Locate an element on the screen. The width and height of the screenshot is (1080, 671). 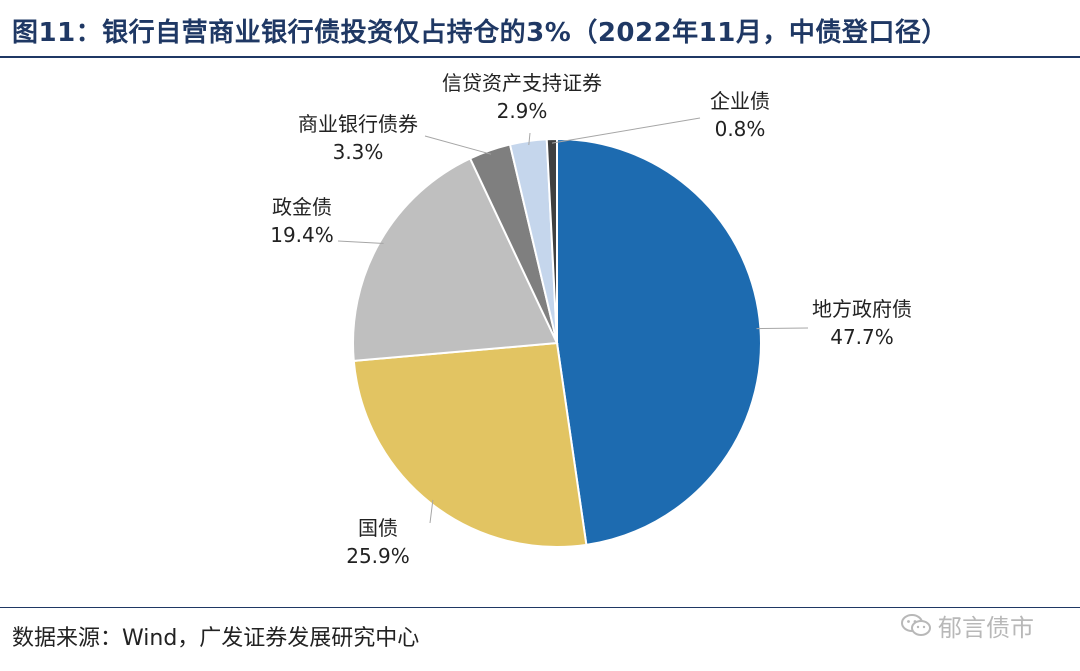
page-title: 图11：银行自营商业银行债投资仅占持仓的3%（2022年11月，中债登口径） is located at coordinates (480, 33).